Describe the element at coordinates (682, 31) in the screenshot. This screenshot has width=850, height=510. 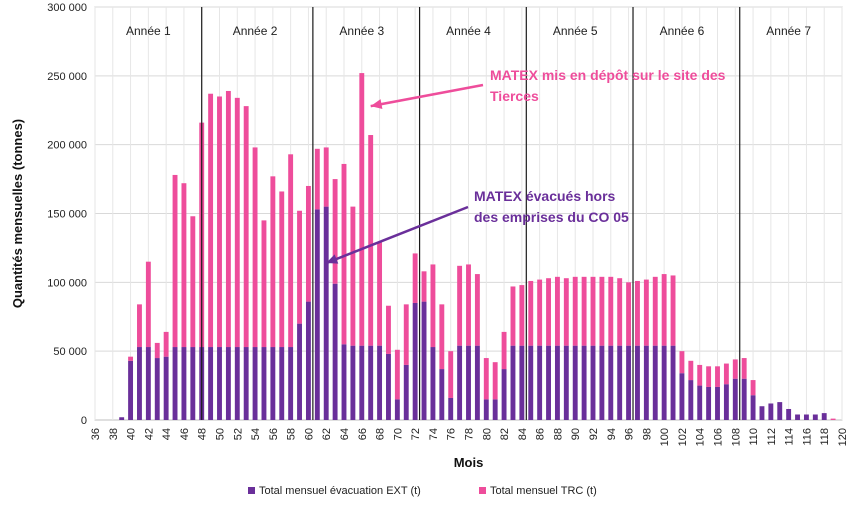
I see `year-label: Année 6` at that location.